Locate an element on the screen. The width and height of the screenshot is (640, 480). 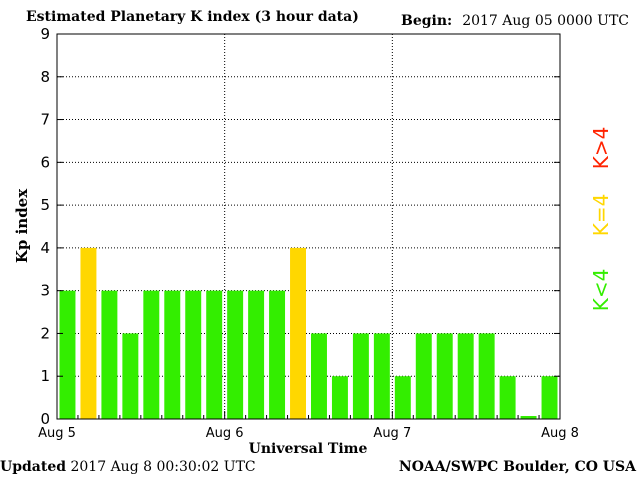
source-credit: NOAA/SWPC Boulder, CO USA is located at coordinates (517, 467).